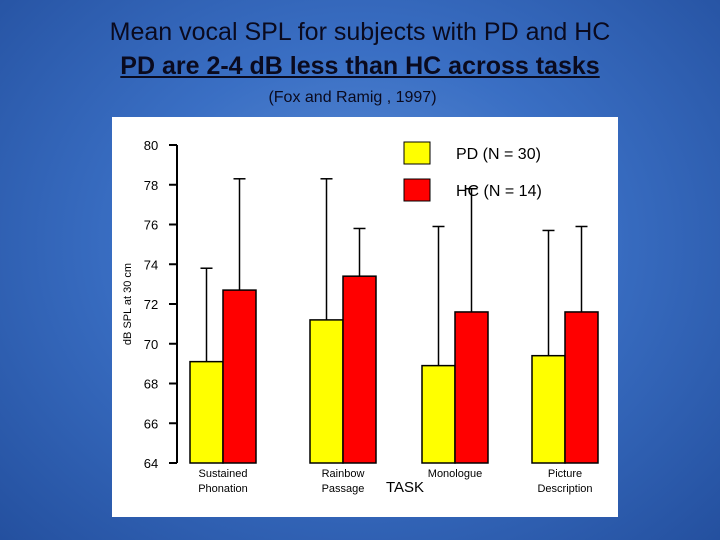 The width and height of the screenshot is (720, 540). Describe the element at coordinates (151, 225) in the screenshot. I see `y-tick-label: 76` at that location.